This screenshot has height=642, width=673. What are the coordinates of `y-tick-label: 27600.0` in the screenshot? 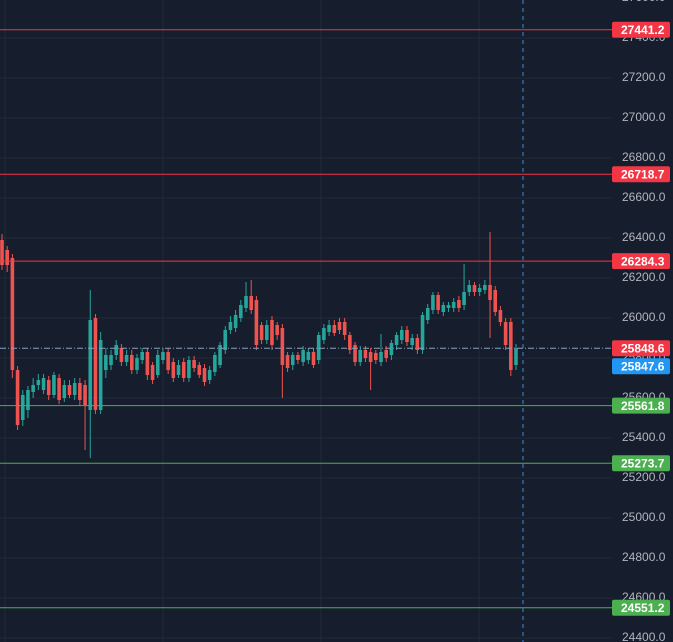 It's located at (644, 2).